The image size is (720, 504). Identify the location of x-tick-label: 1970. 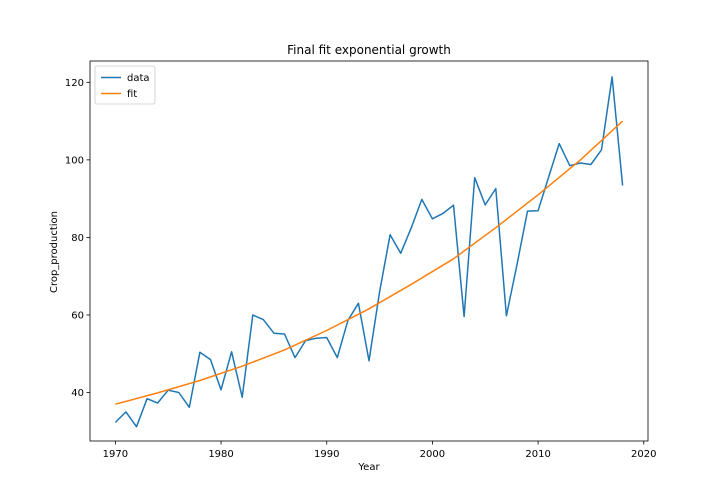
(115, 454).